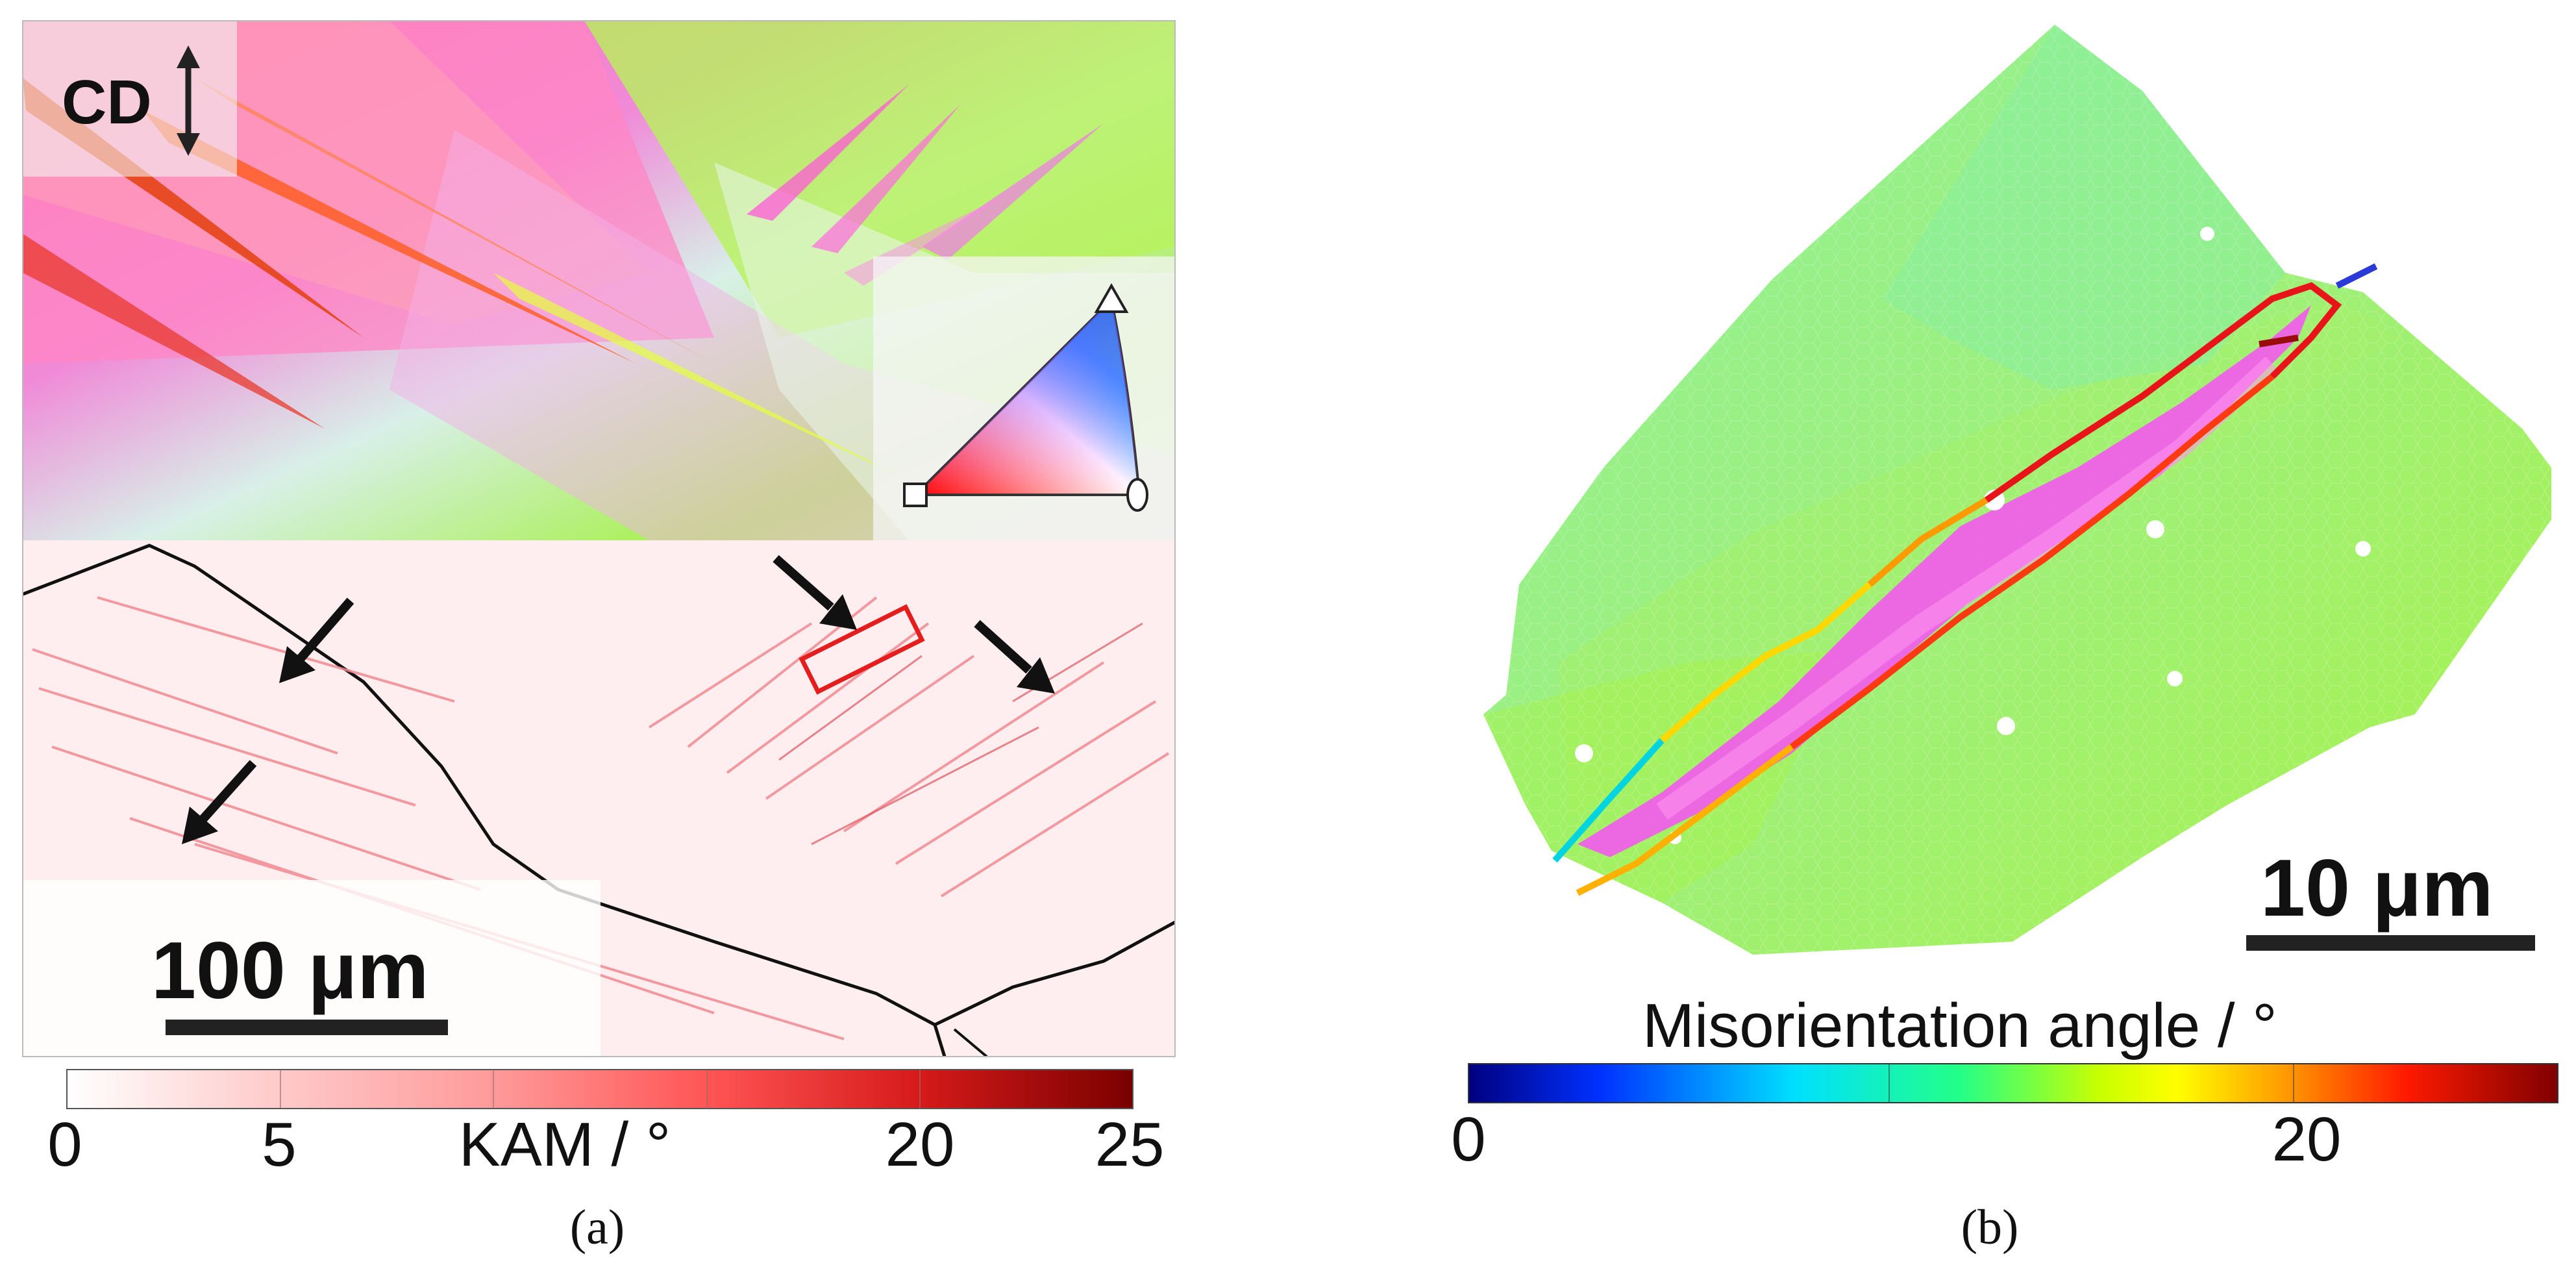 Image resolution: width=2576 pixels, height=1267 pixels. Describe the element at coordinates (1137, 495) in the screenshot. I see `ellipse-marker-icon` at that location.